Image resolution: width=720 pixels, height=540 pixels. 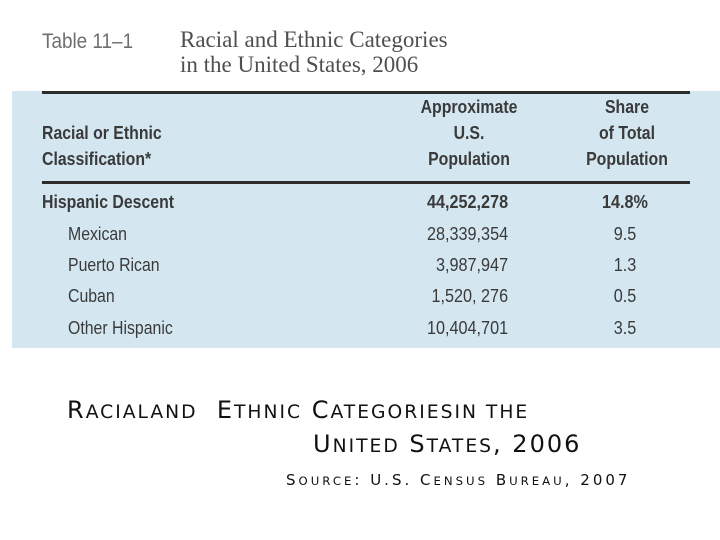 I want to click on row-share: 3.5, so click(x=625, y=328).